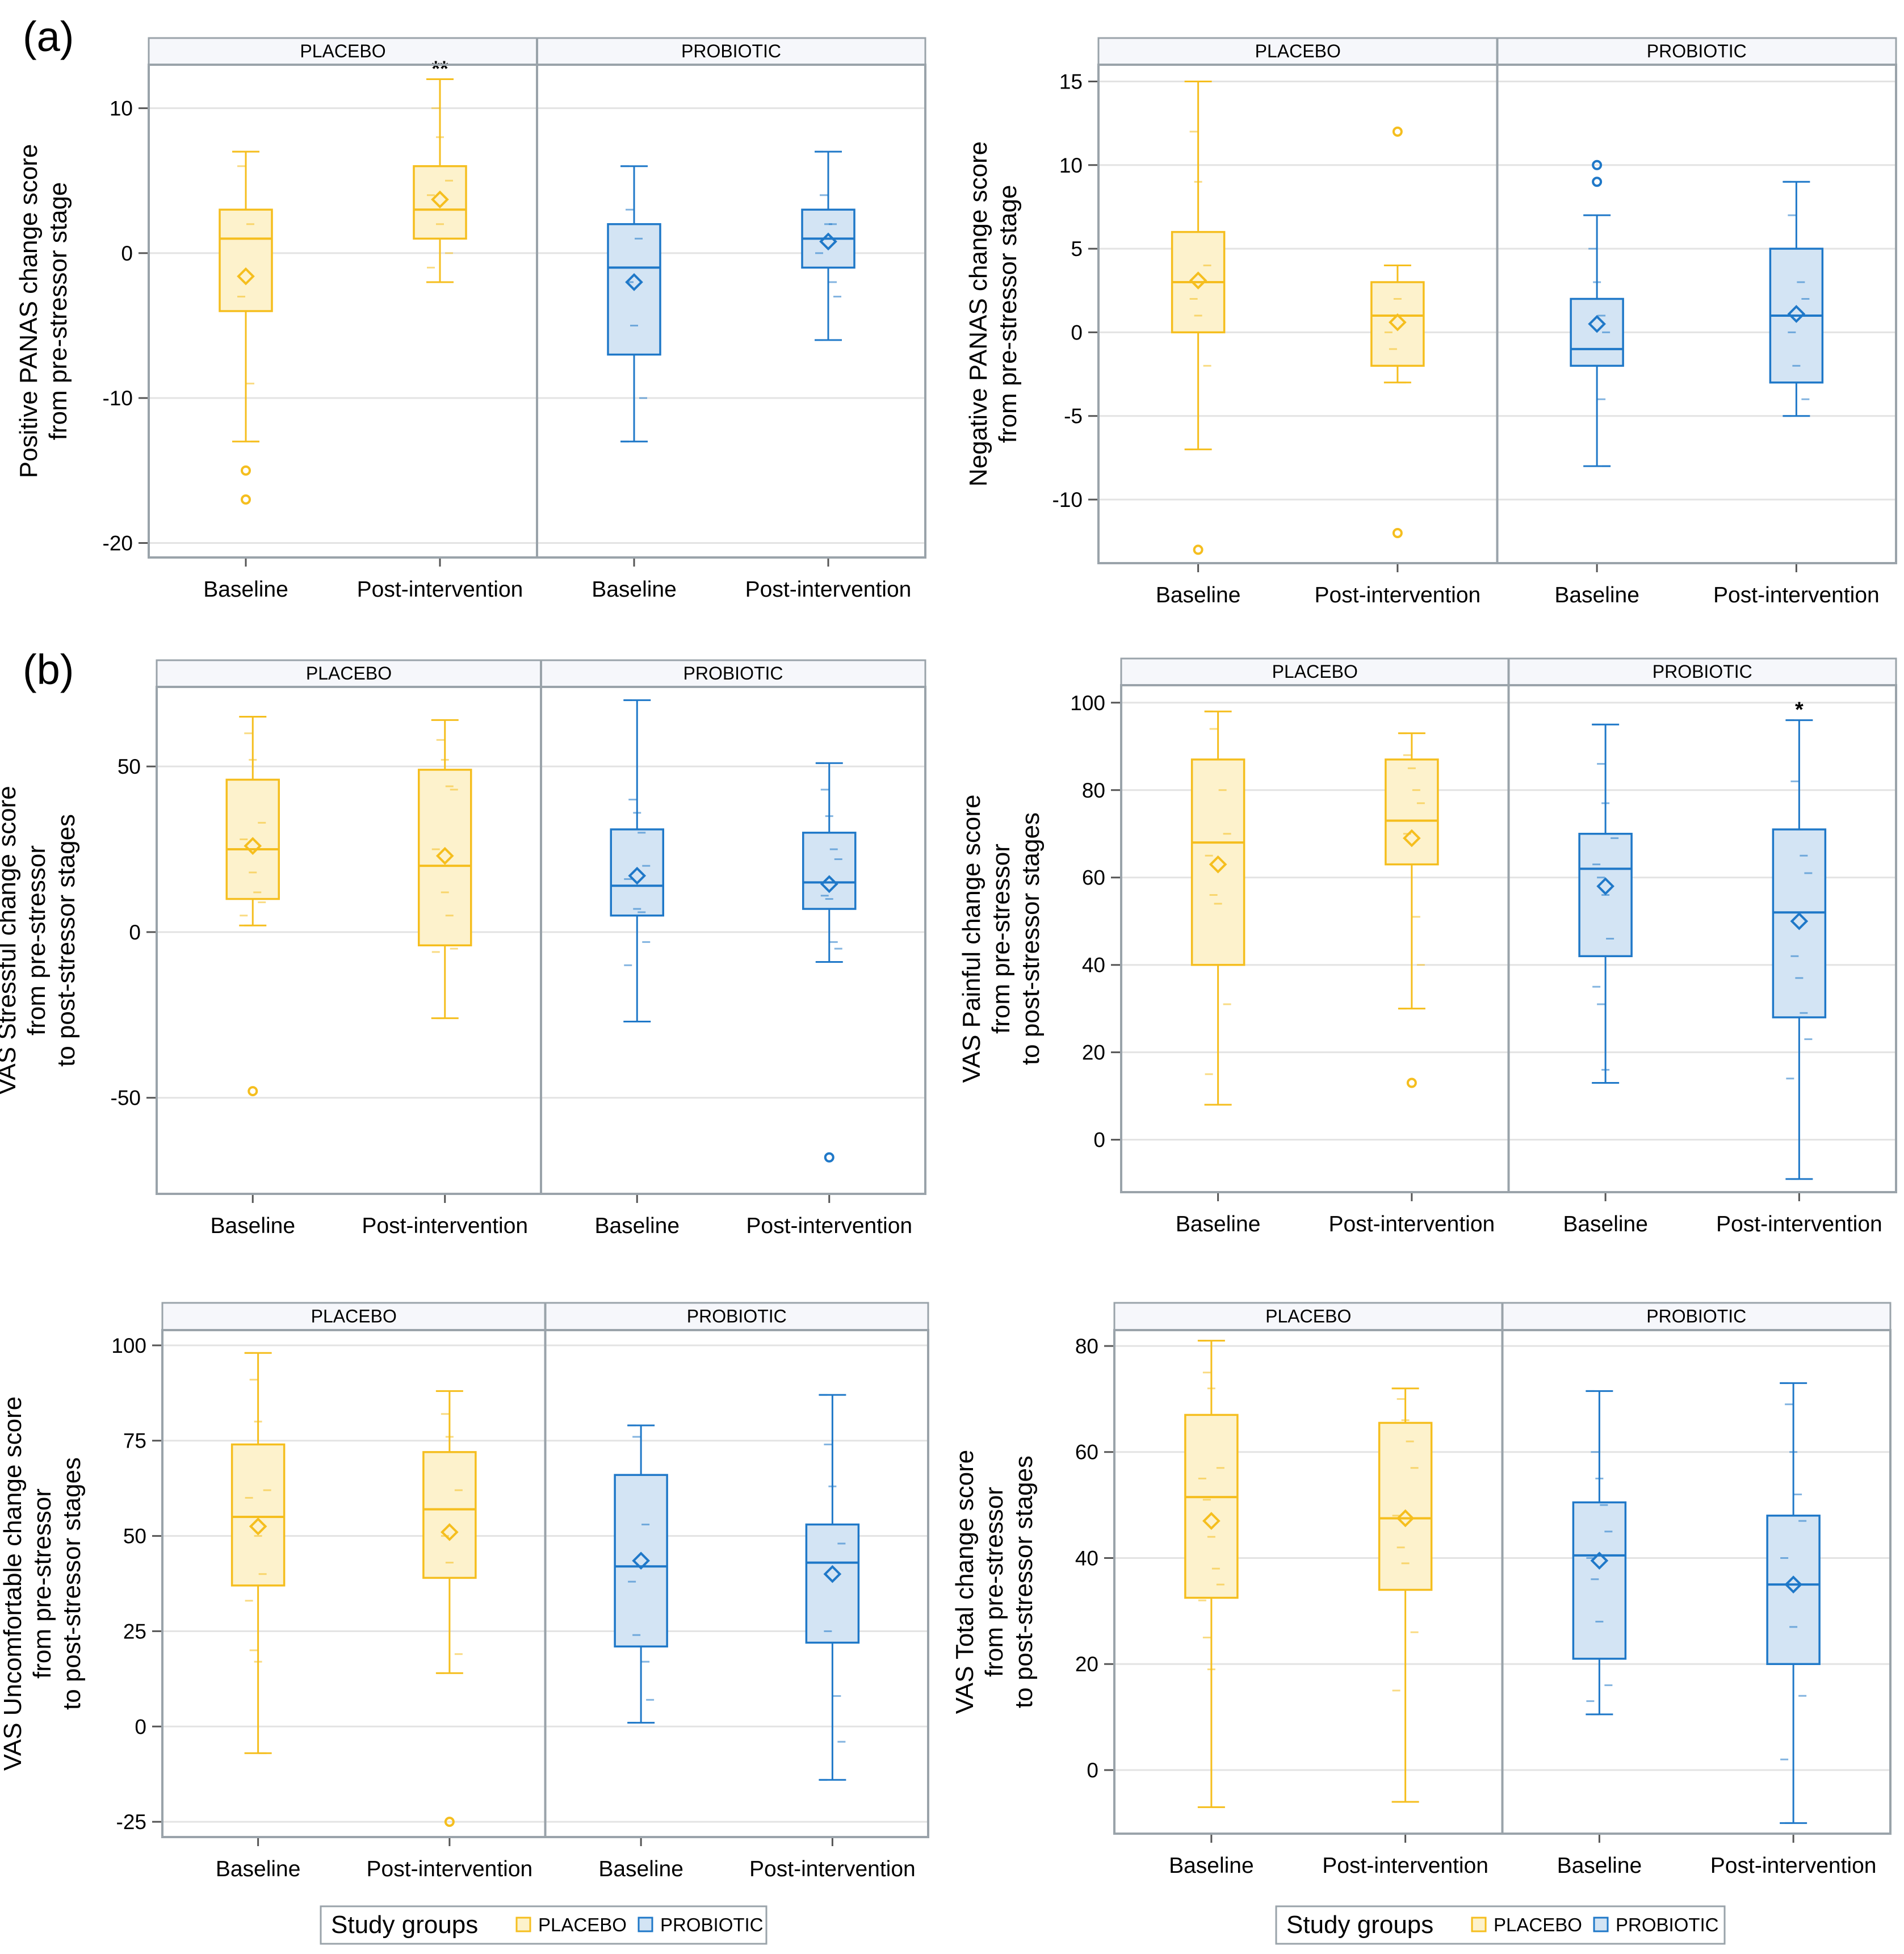 Image resolution: width=1904 pixels, height=1954 pixels. What do you see at coordinates (1077, 249) in the screenshot?
I see `y-tick-label: 5` at bounding box center [1077, 249].